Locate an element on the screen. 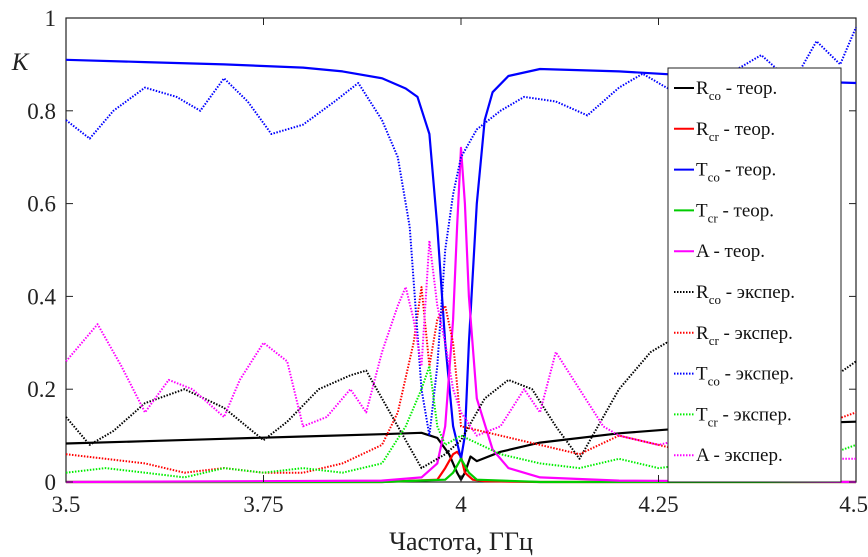 The height and width of the screenshot is (557, 868). y-tick-label: 0.4 is located at coordinates (41, 296).